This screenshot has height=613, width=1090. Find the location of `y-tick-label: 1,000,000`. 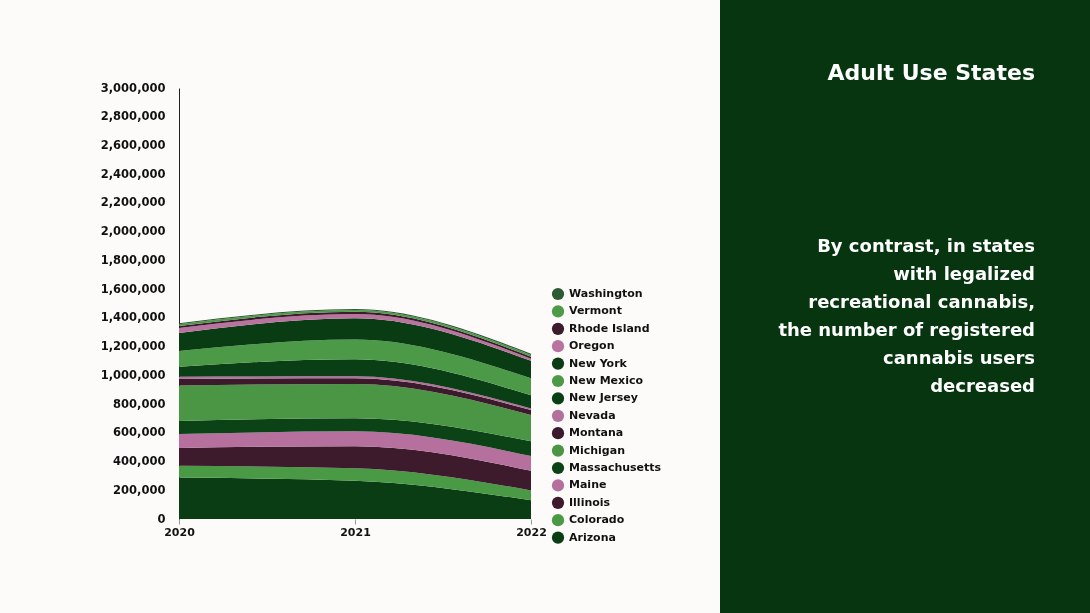

y-tick-label: 1,000,000 is located at coordinates (133, 374).